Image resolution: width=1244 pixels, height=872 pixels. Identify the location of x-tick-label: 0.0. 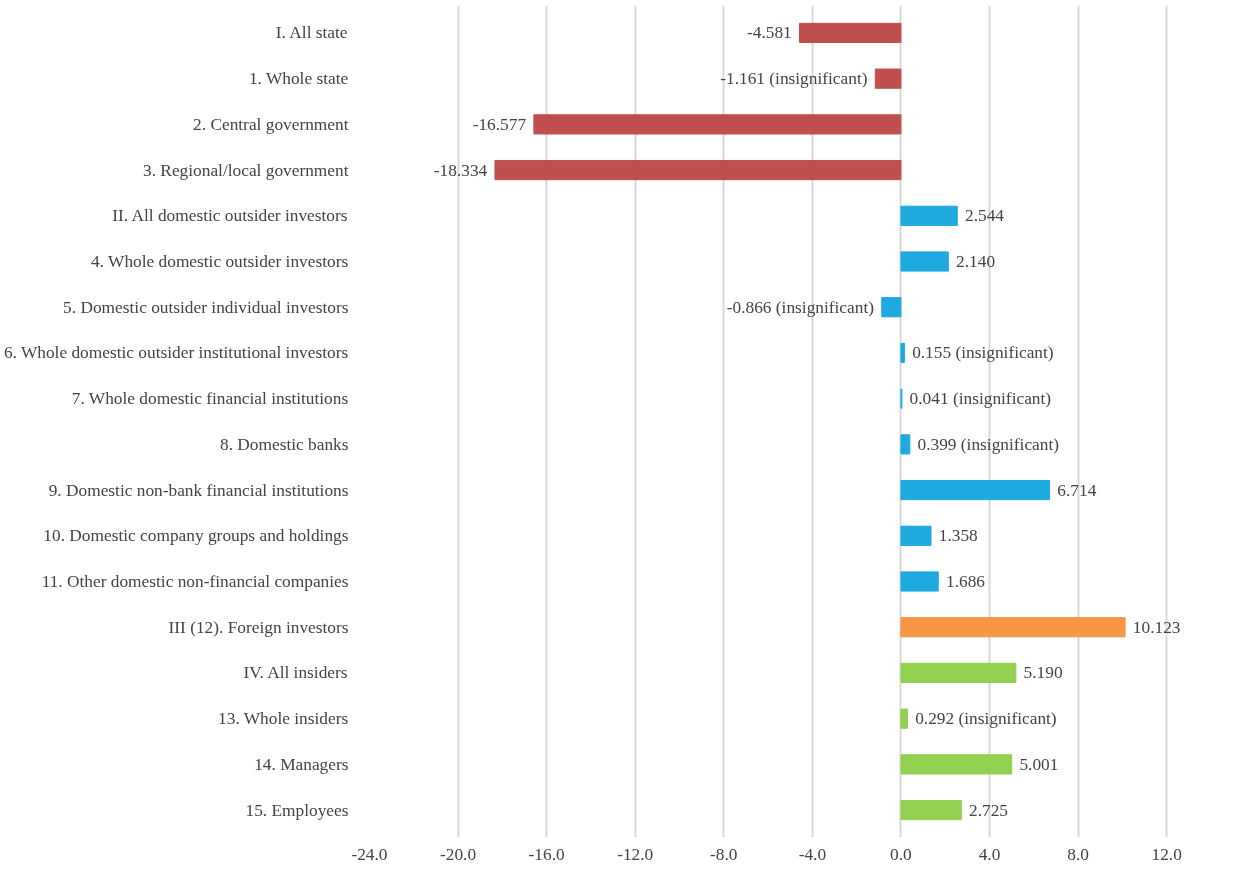
(901, 854).